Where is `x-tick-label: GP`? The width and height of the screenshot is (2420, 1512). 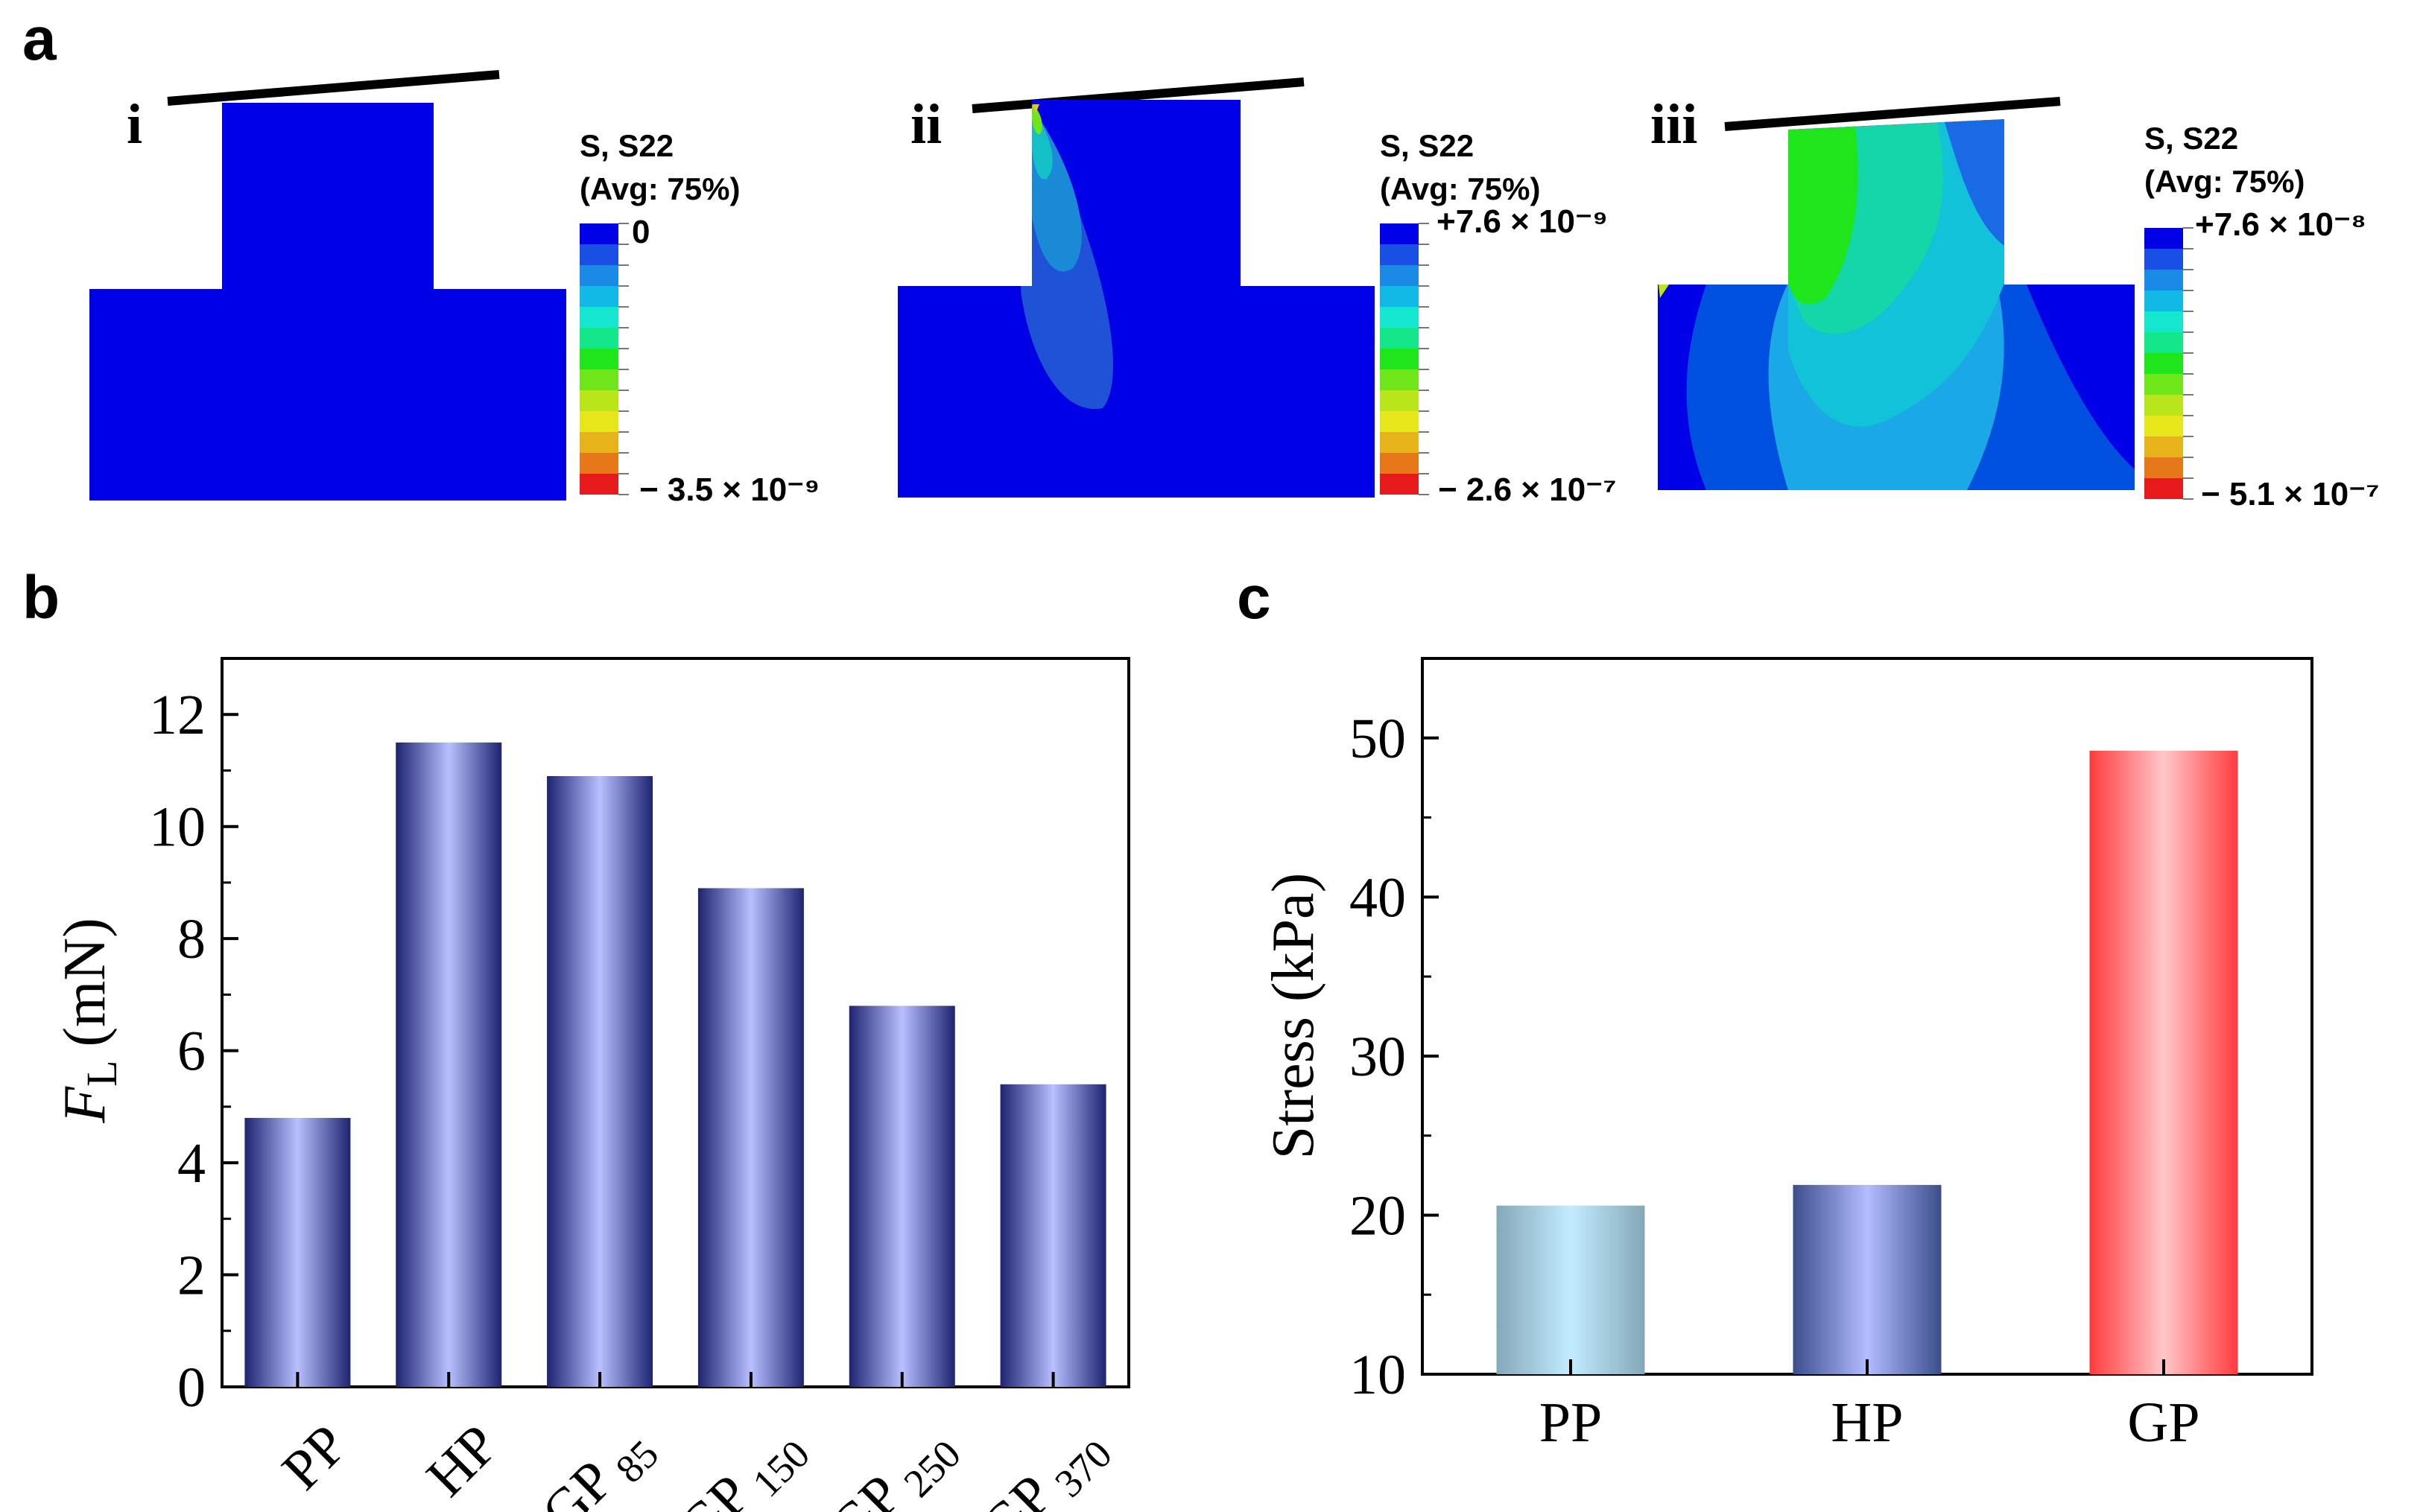
x-tick-label: GP is located at coordinates (2163, 1422).